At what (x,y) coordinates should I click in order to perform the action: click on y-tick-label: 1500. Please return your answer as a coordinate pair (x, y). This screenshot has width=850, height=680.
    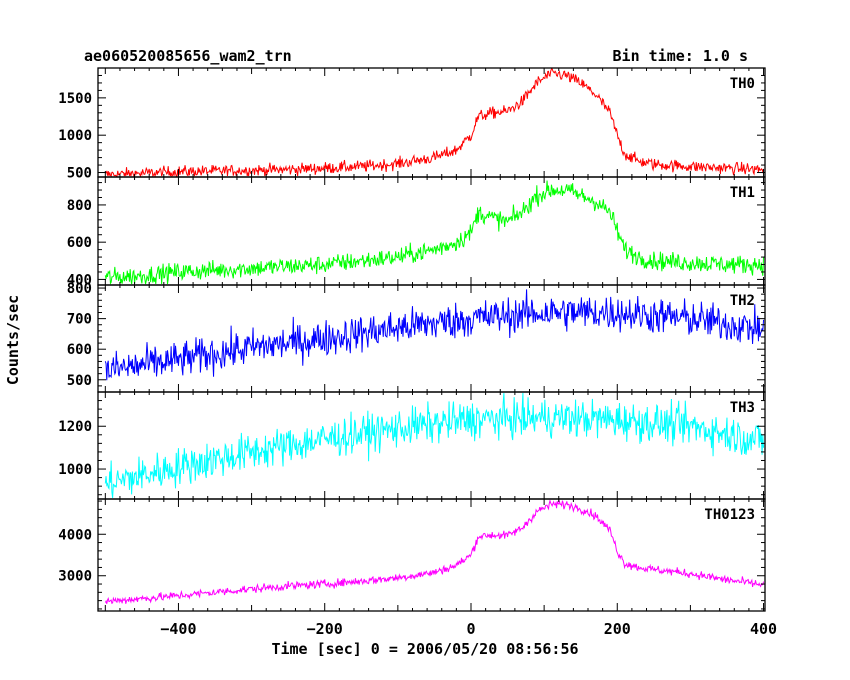
    Looking at the image, I should click on (75, 99).